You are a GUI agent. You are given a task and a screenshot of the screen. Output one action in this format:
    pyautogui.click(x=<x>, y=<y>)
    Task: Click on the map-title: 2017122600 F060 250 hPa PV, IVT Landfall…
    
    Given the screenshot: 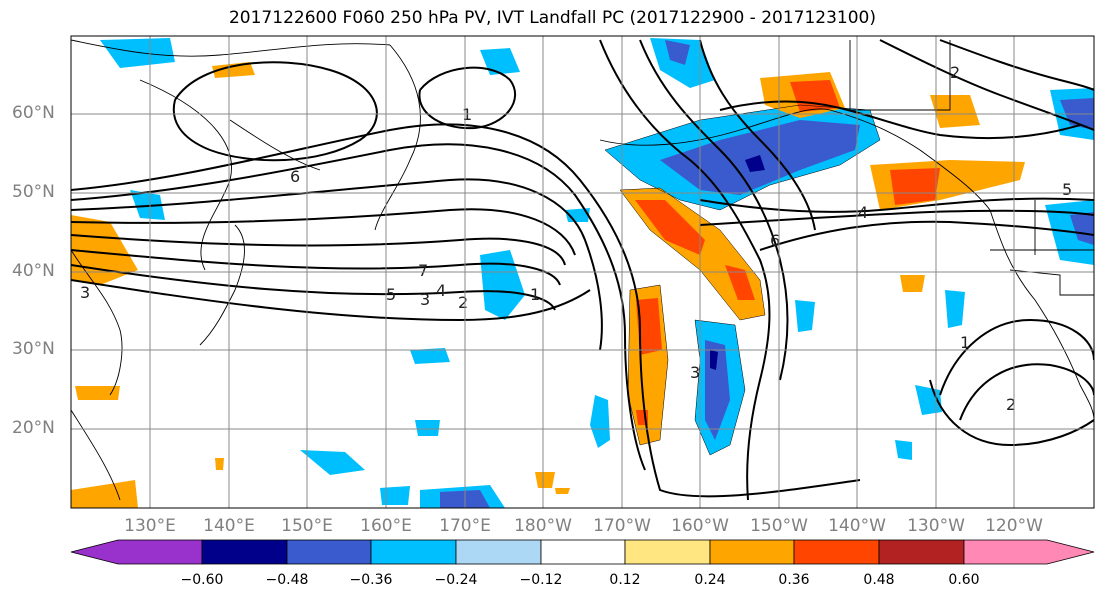 What is the action you would take?
    pyautogui.click(x=552, y=18)
    